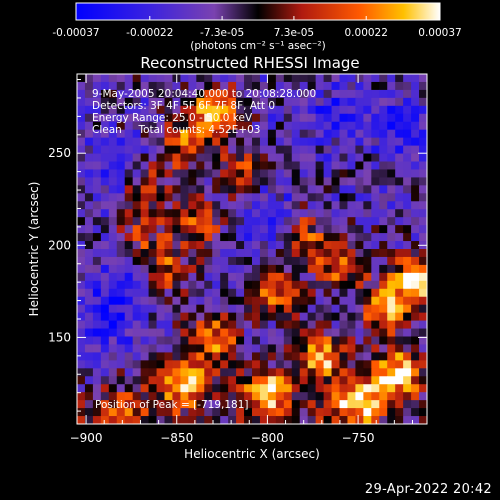 The height and width of the screenshot is (500, 500). Describe the element at coordinates (294, 33) in the screenshot. I see `colorbar-tick-label: 7.3e-05` at that location.